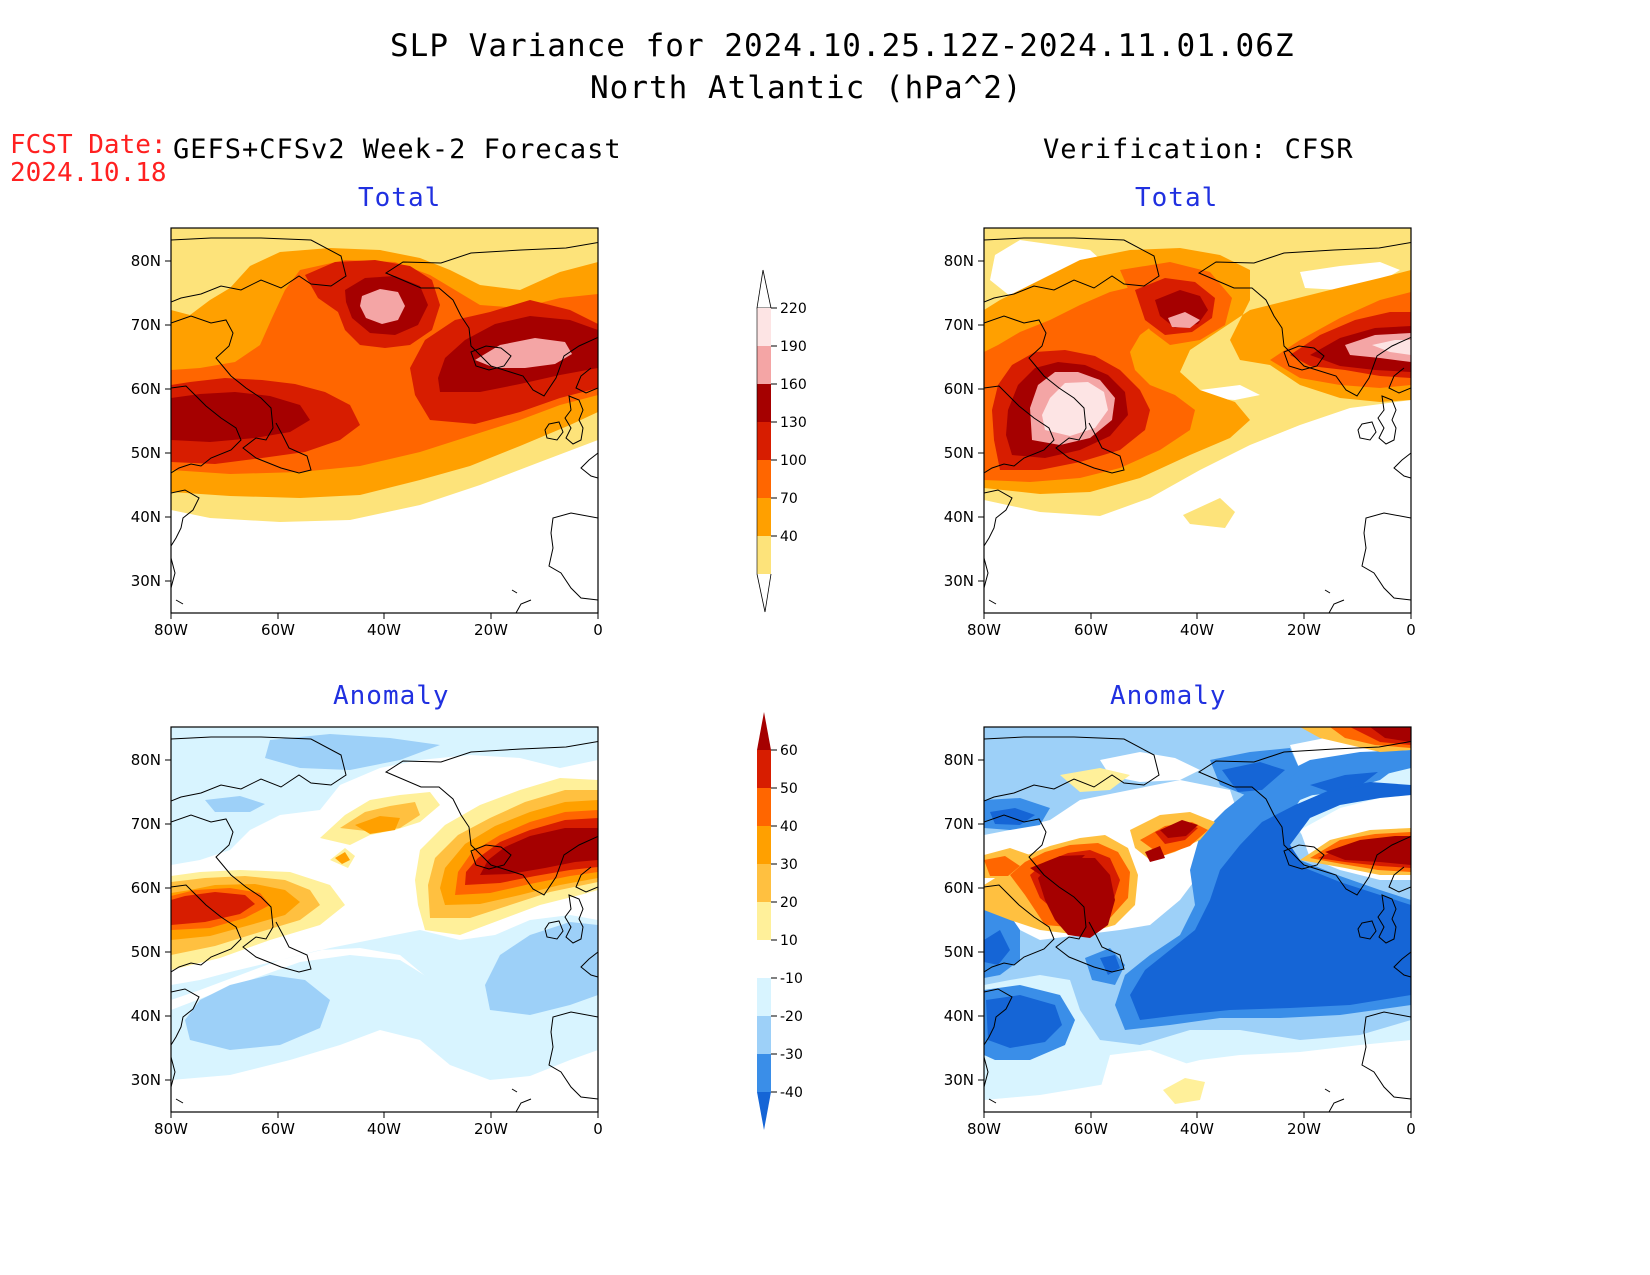 The height and width of the screenshot is (1275, 1650). Describe the element at coordinates (764, 1111) in the screenshot. I see `colorbar-overflow-bottom` at that location.